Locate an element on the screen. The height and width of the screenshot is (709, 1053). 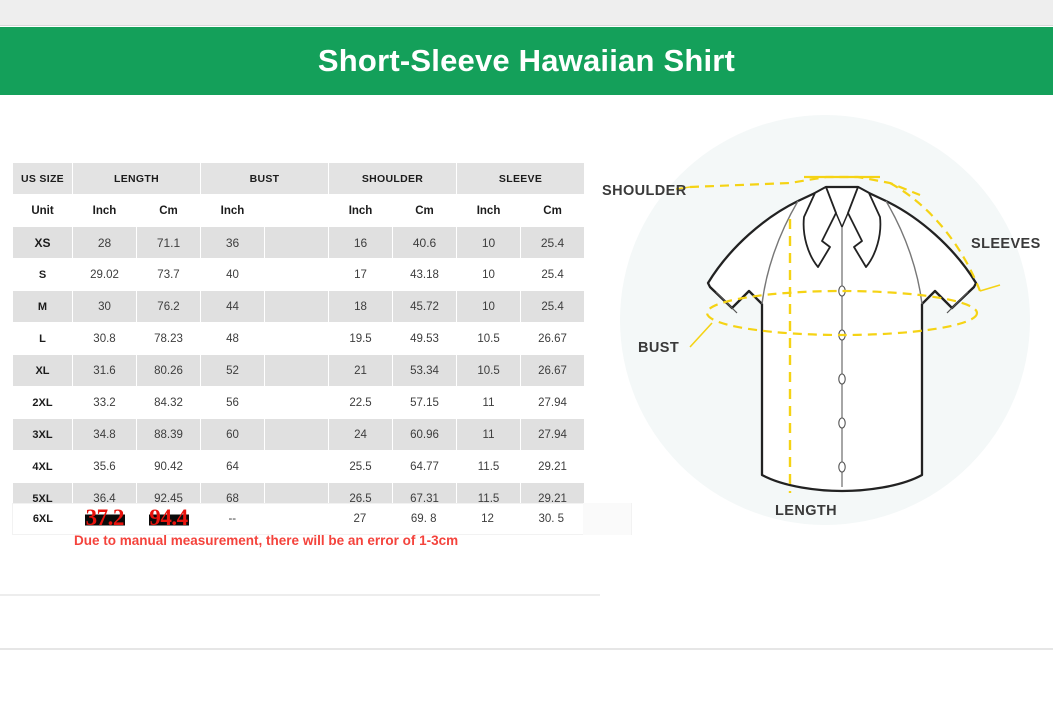
cell-shoulder-cm: 49.53 is located at coordinates (425, 338).